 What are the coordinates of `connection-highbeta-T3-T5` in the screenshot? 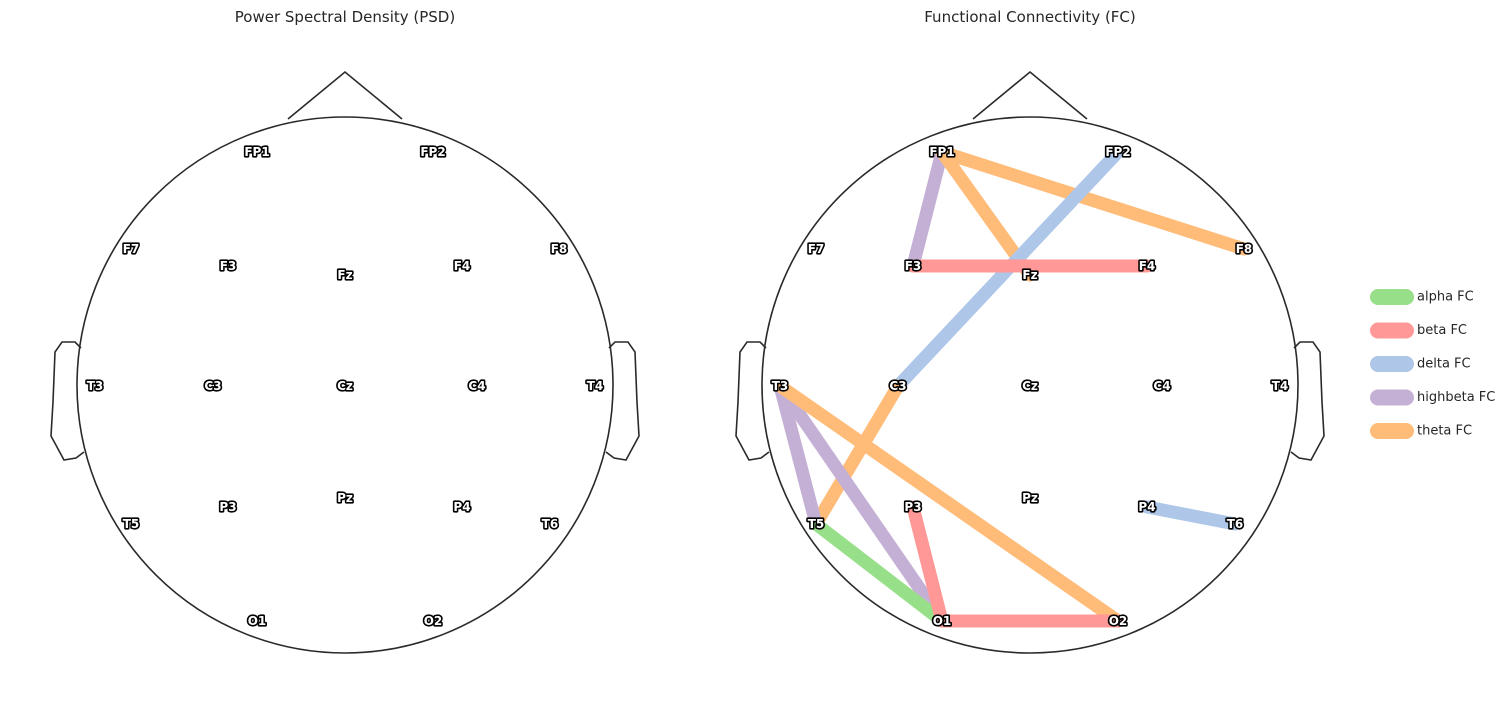 It's located at (798, 455).